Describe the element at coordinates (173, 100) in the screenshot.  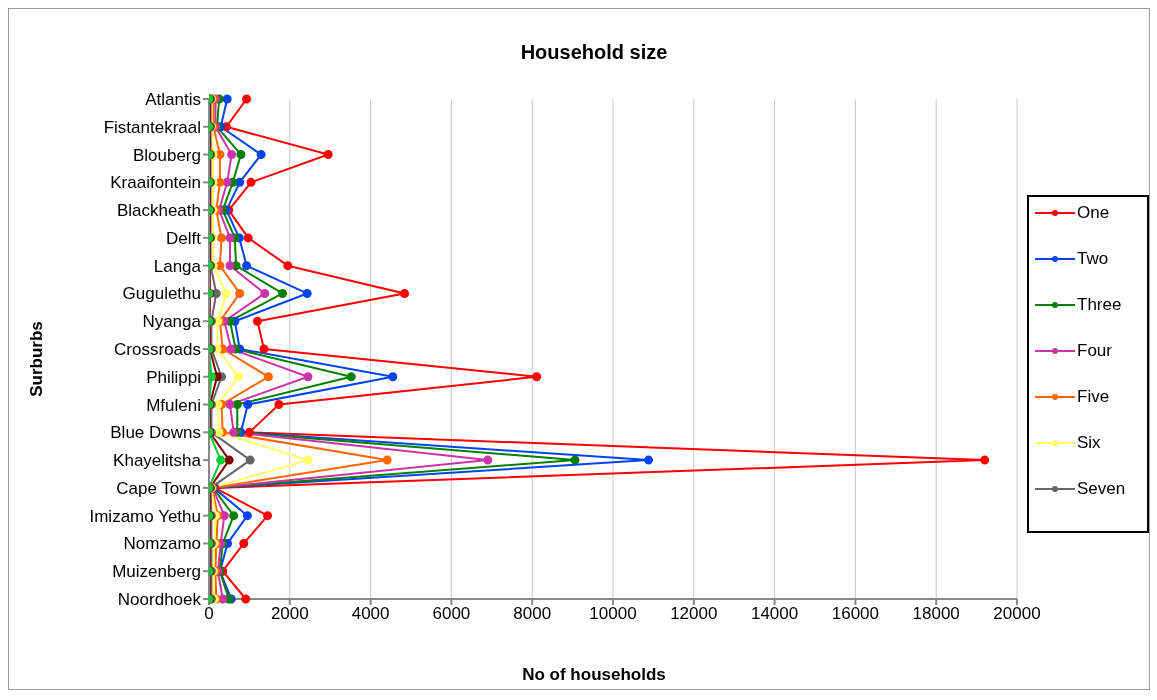
I see `y-tick-label: Atlantis` at that location.